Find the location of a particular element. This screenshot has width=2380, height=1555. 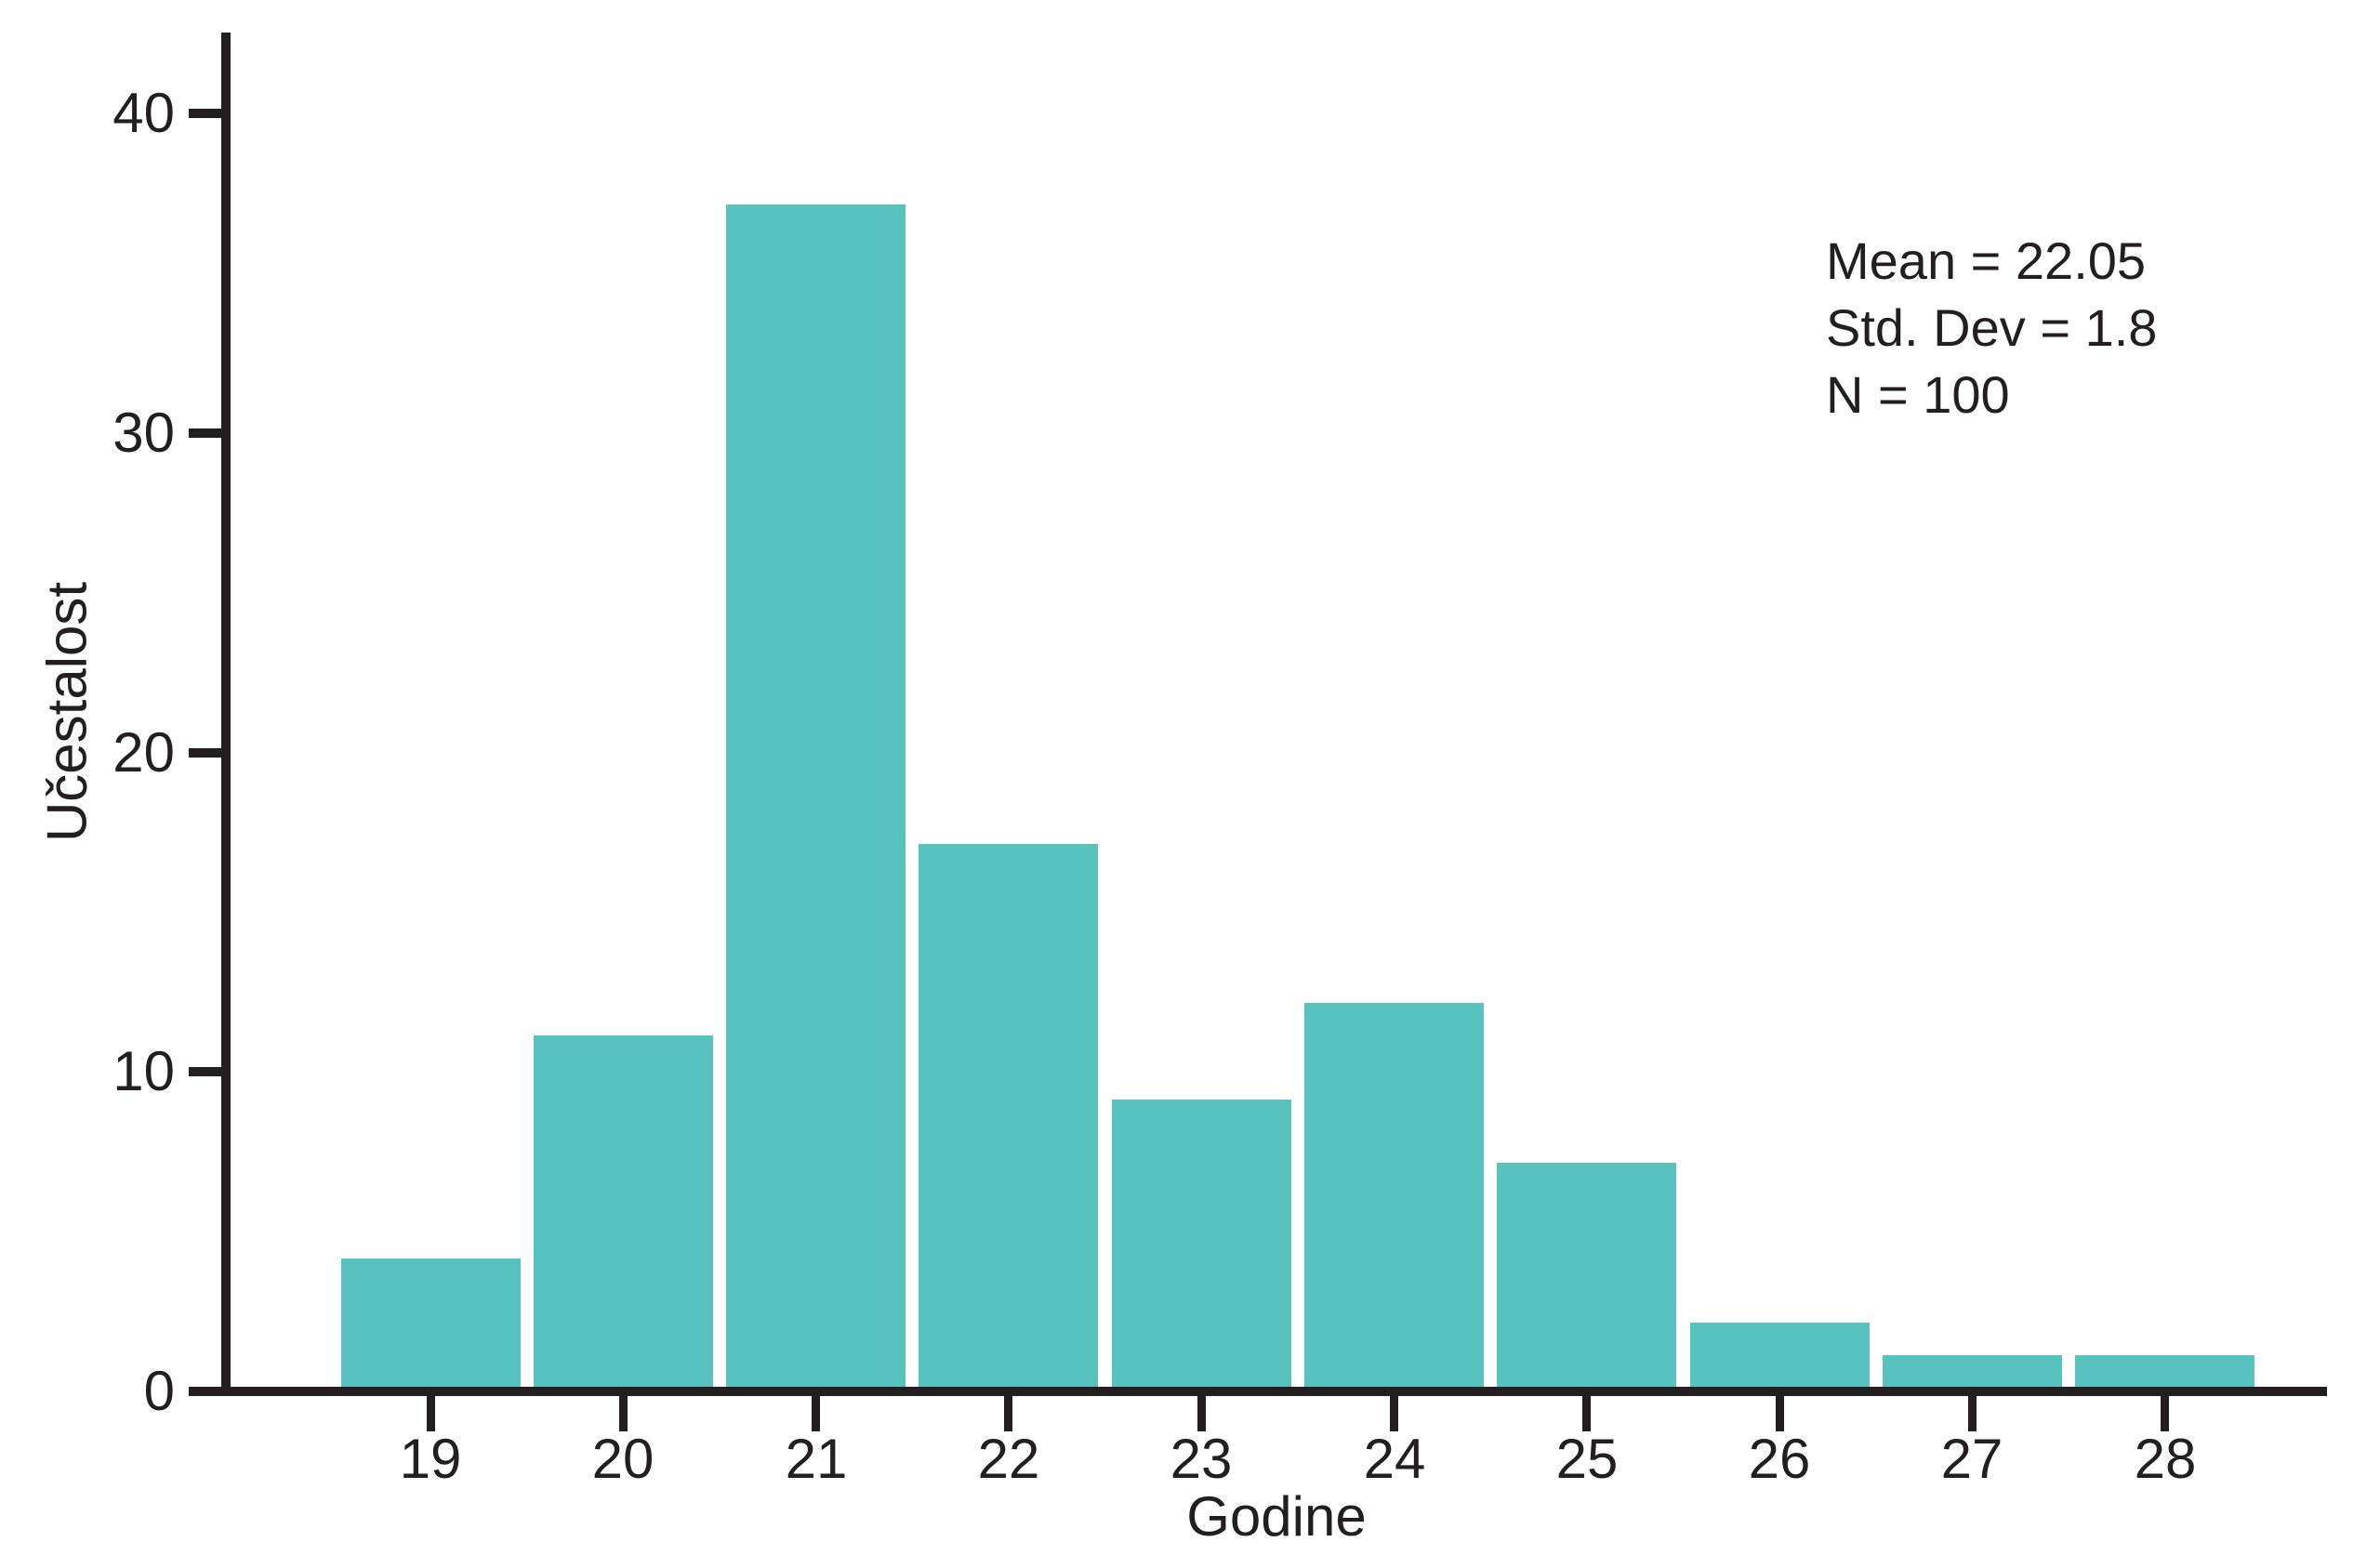

y-tick-label-0: 0 is located at coordinates (159, 1391).